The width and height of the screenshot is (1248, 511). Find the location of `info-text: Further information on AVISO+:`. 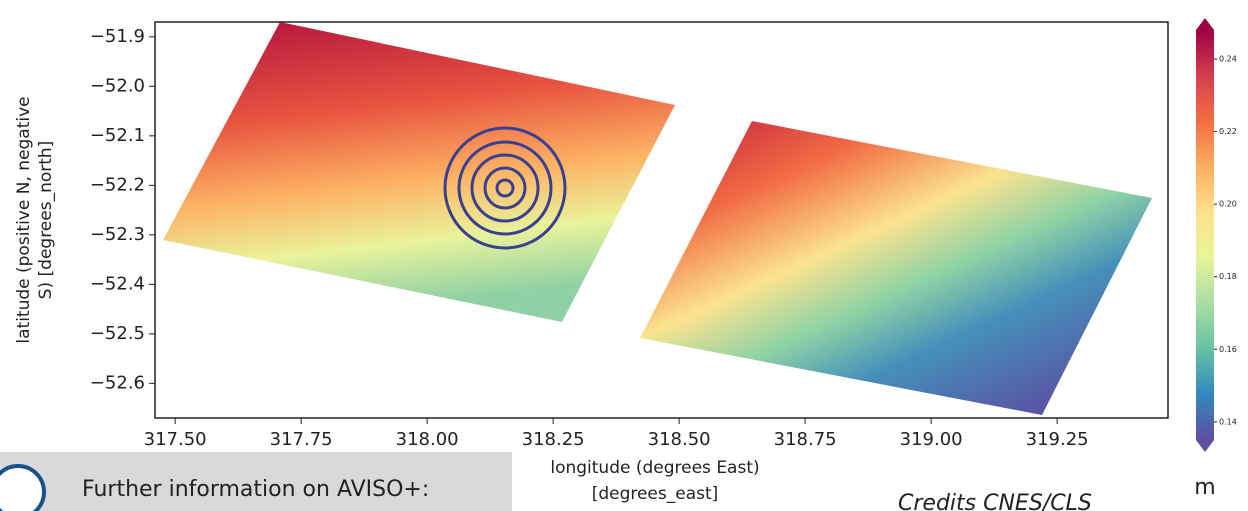

info-text: Further information on AVISO+: is located at coordinates (255, 489).